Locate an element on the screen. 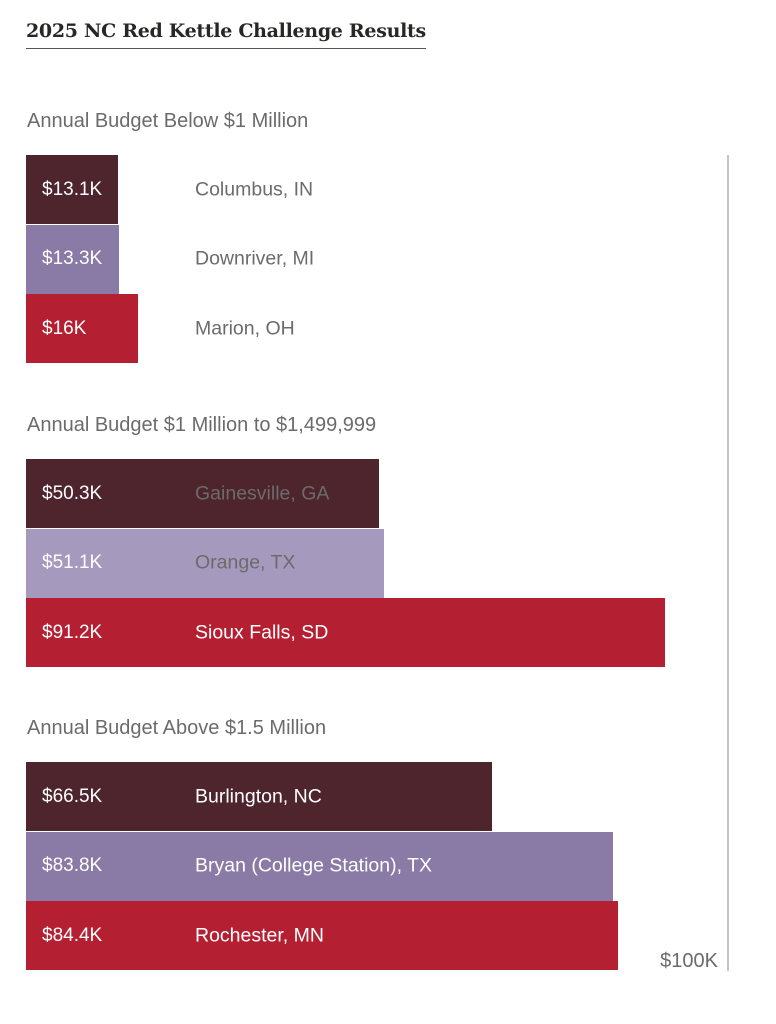 Image resolution: width=776 pixels, height=1024 pixels. bar: $51.1K is located at coordinates (205, 563).